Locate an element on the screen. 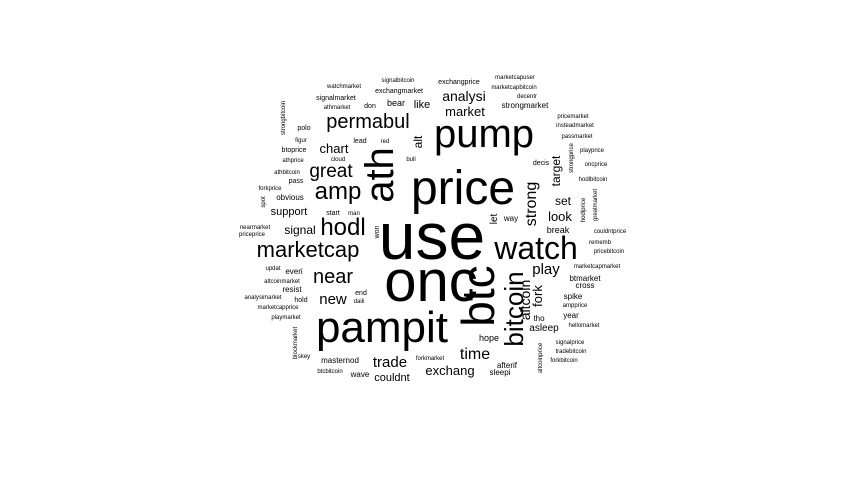 The height and width of the screenshot is (478, 865). word-btcbitcoin: btcbitcoin is located at coordinates (329, 372).